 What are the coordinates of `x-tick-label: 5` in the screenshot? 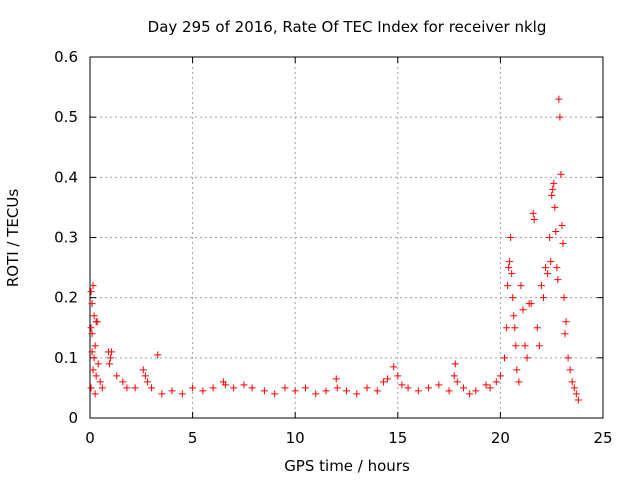 It's located at (193, 438).